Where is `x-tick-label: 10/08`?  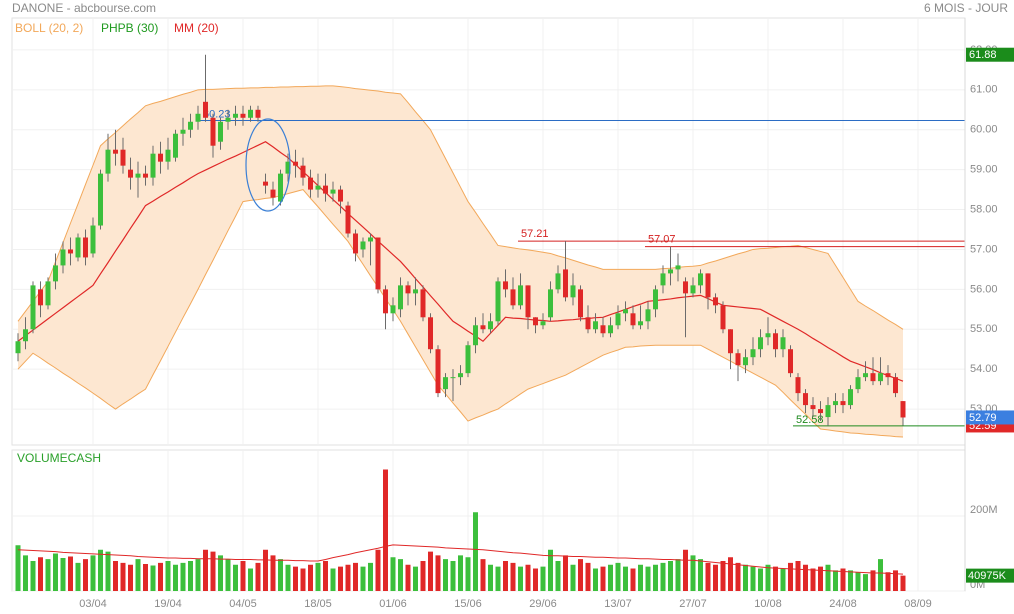
x-tick-label: 10/08 is located at coordinates (768, 604).